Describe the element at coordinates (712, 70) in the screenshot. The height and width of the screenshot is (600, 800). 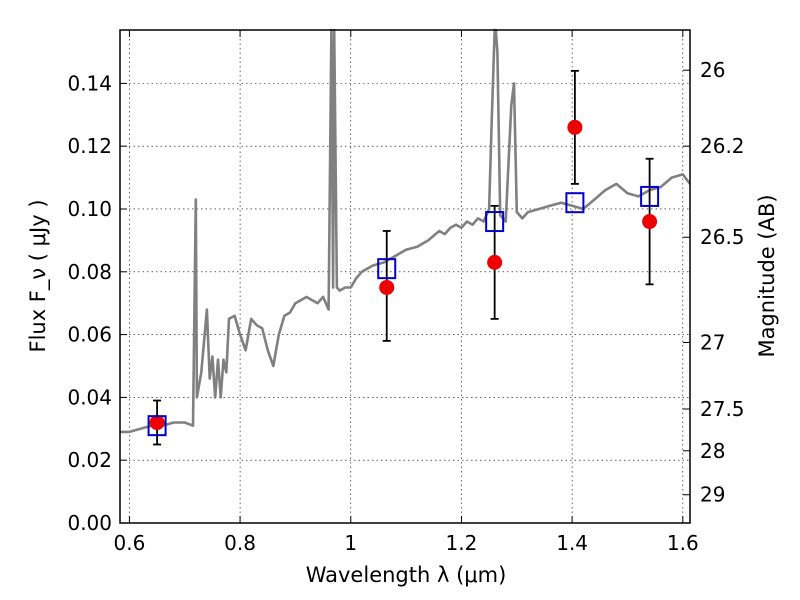
I see `y-right-tick-label: 26` at that location.